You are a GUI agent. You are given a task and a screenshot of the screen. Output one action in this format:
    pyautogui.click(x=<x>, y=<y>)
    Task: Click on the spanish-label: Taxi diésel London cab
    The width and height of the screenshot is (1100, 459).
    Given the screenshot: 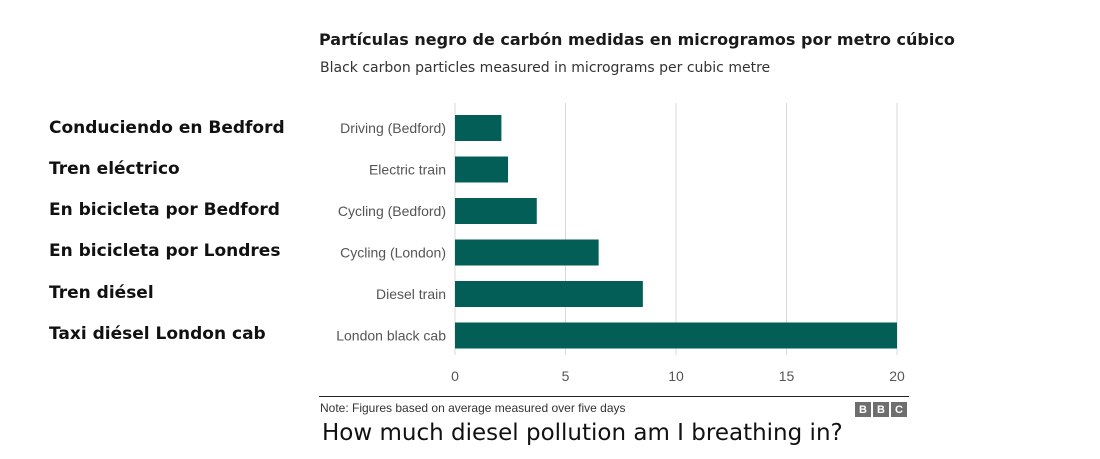 What is the action you would take?
    pyautogui.click(x=157, y=334)
    